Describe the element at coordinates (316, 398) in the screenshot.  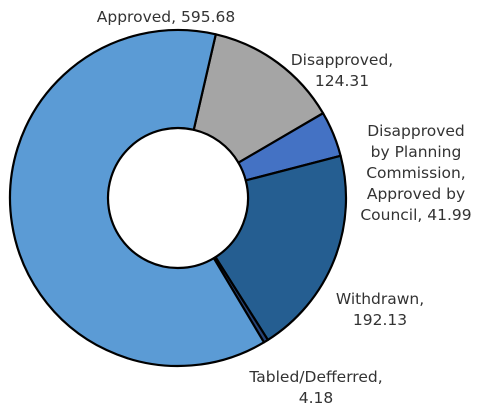
I see `label-line: 4.18` at that location.